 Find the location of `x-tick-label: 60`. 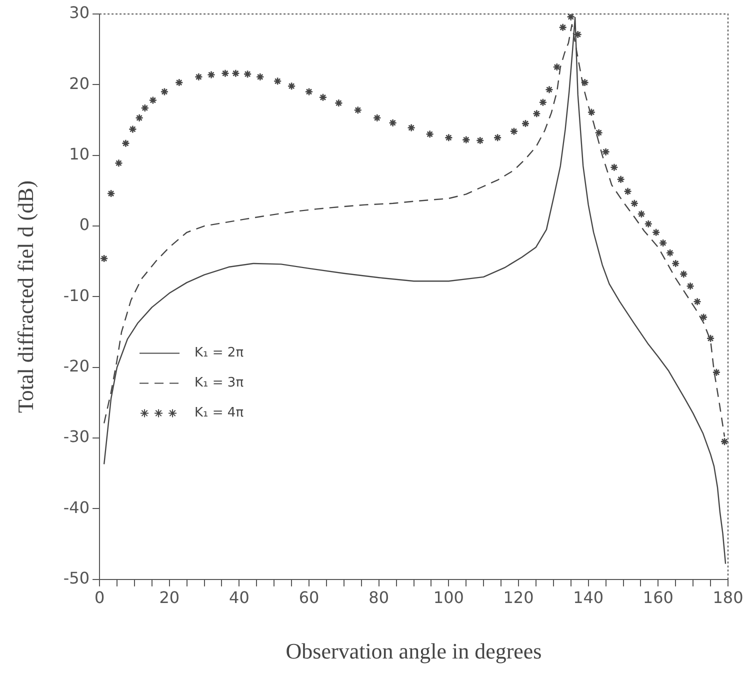

x-tick-label: 60 is located at coordinates (309, 598).